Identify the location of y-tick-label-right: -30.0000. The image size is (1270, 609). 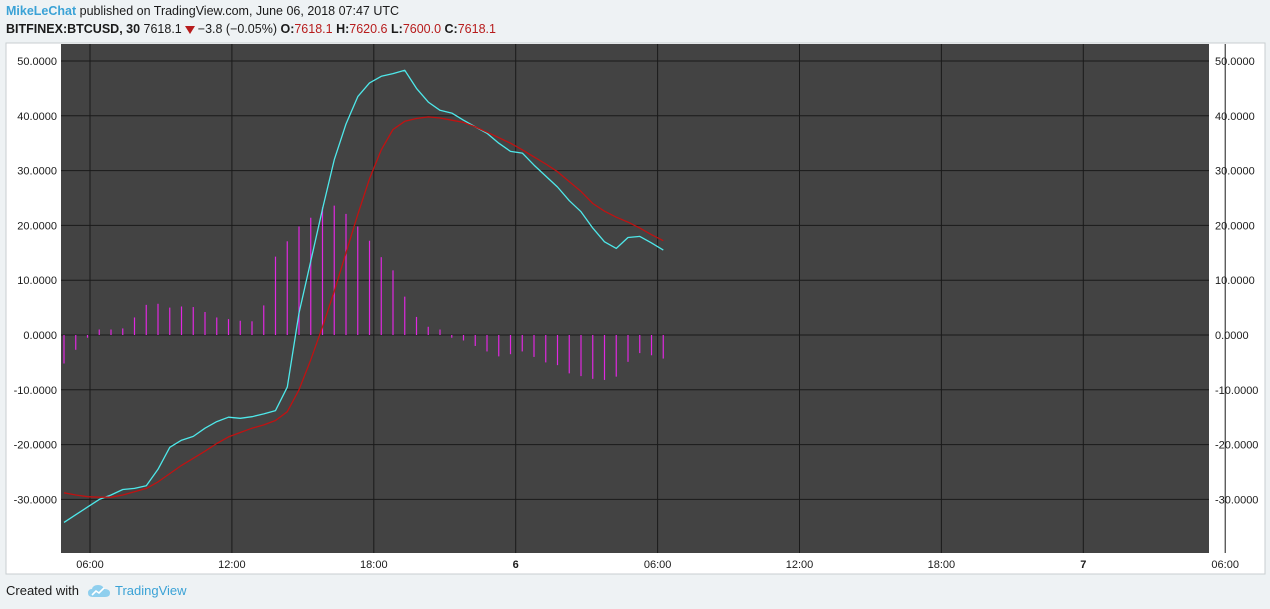
(1236, 500).